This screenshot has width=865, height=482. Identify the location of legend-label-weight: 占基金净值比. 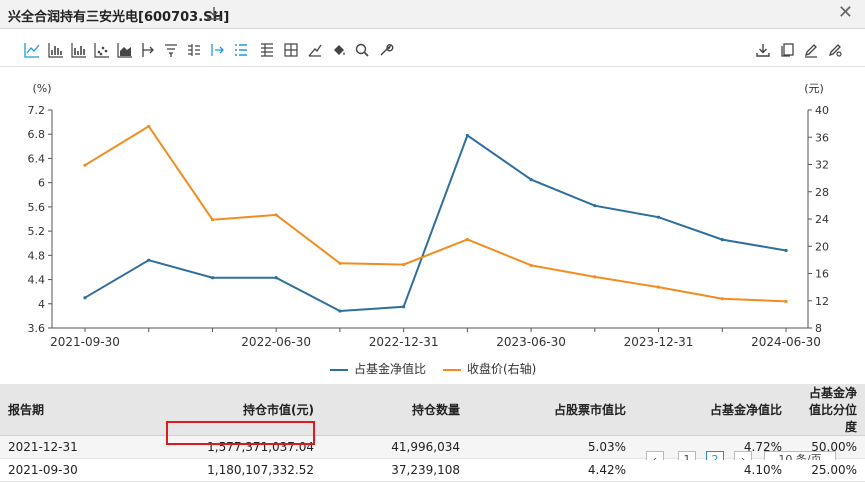
(390, 369).